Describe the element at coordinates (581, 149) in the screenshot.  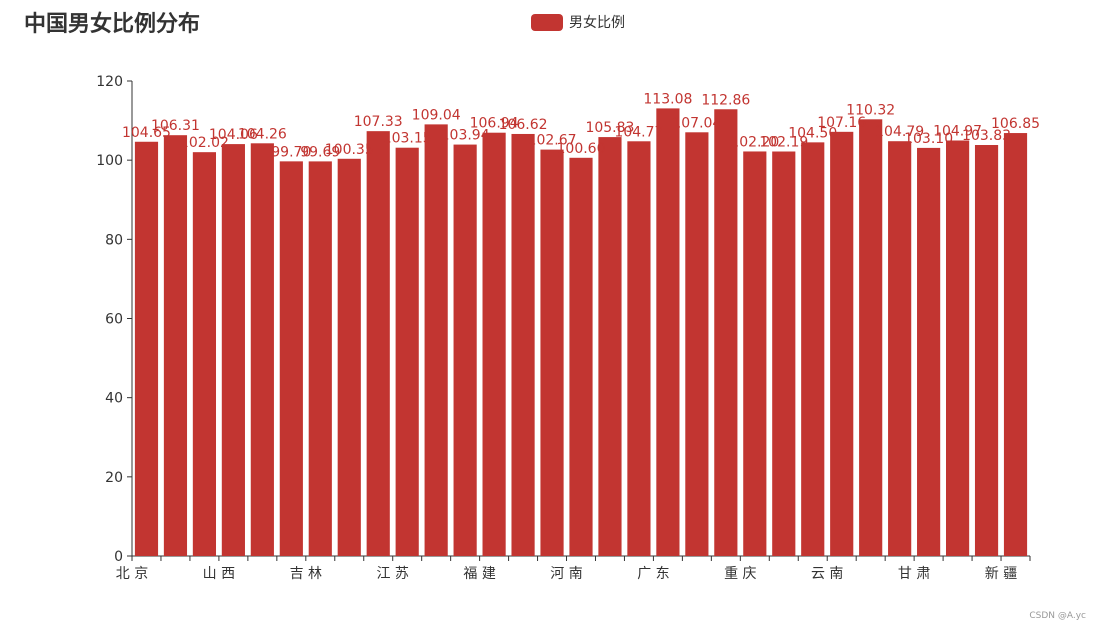
I see `bar-value-label: 100.60` at that location.